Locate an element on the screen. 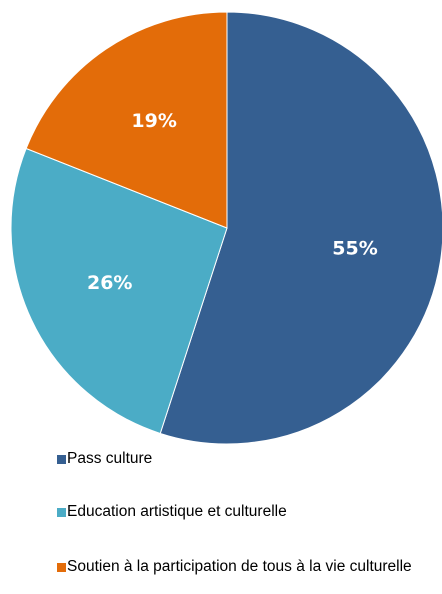 This screenshot has width=442, height=594. legend-swatch-soutien-participation is located at coordinates (61, 567).